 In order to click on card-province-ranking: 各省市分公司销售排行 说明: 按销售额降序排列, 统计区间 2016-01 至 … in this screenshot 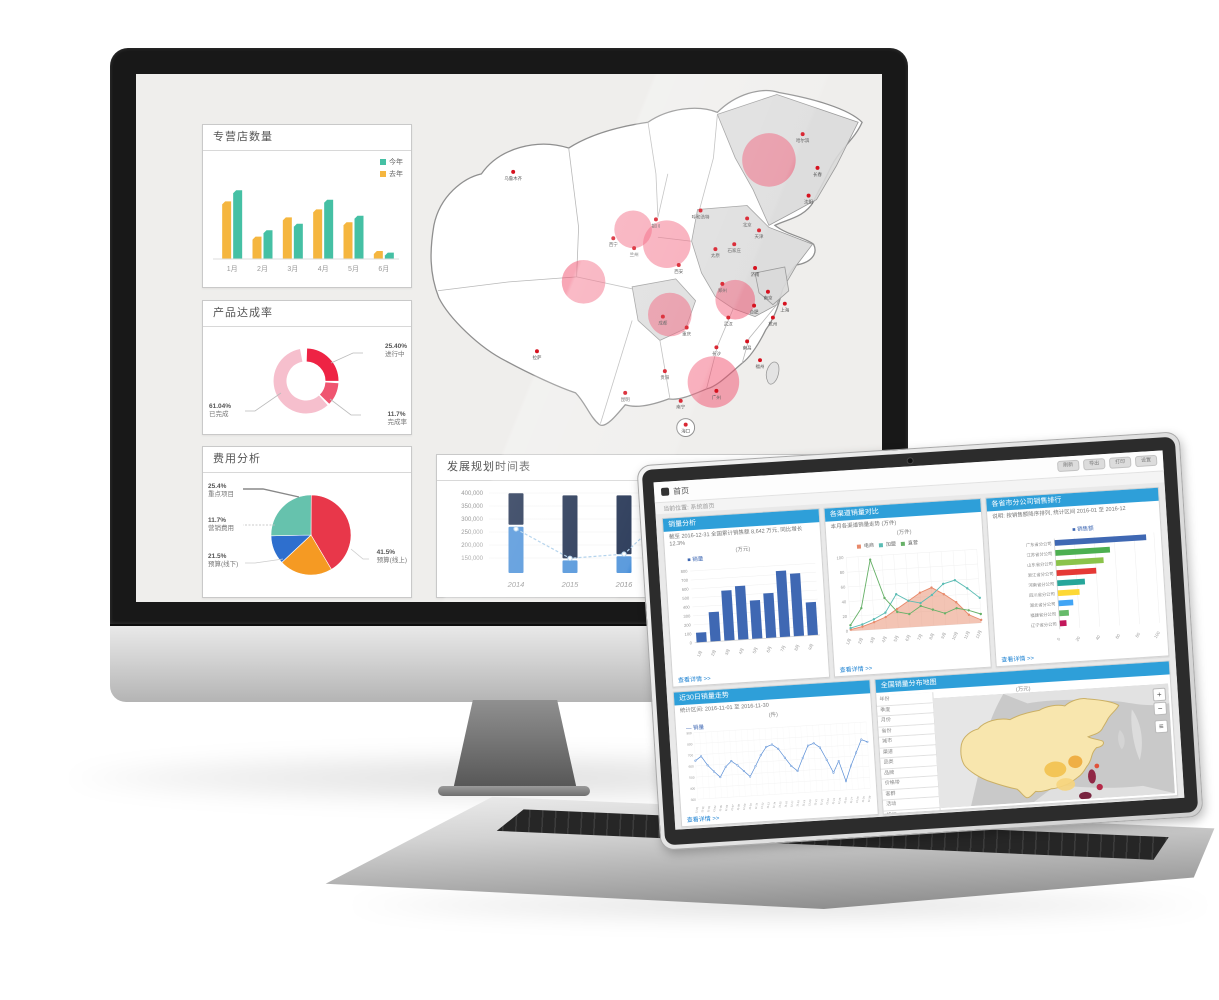, I will do `click(1077, 577)`.